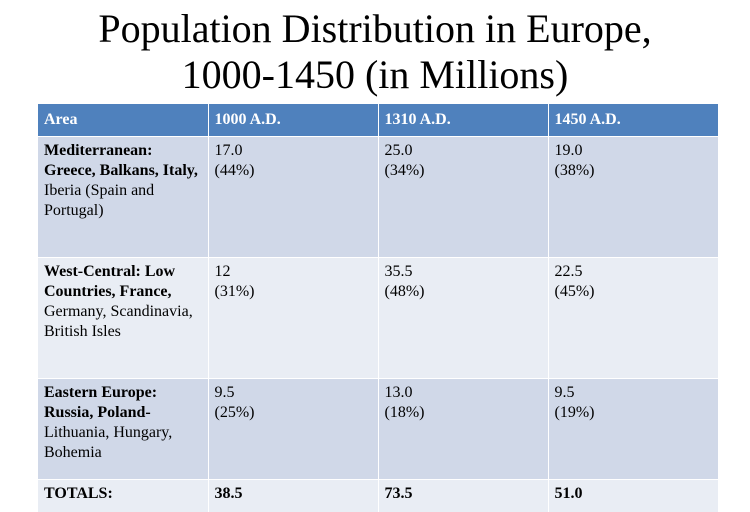 This screenshot has height=512, width=750. What do you see at coordinates (123, 496) in the screenshot?
I see `totals-label: TOTALS:` at bounding box center [123, 496].